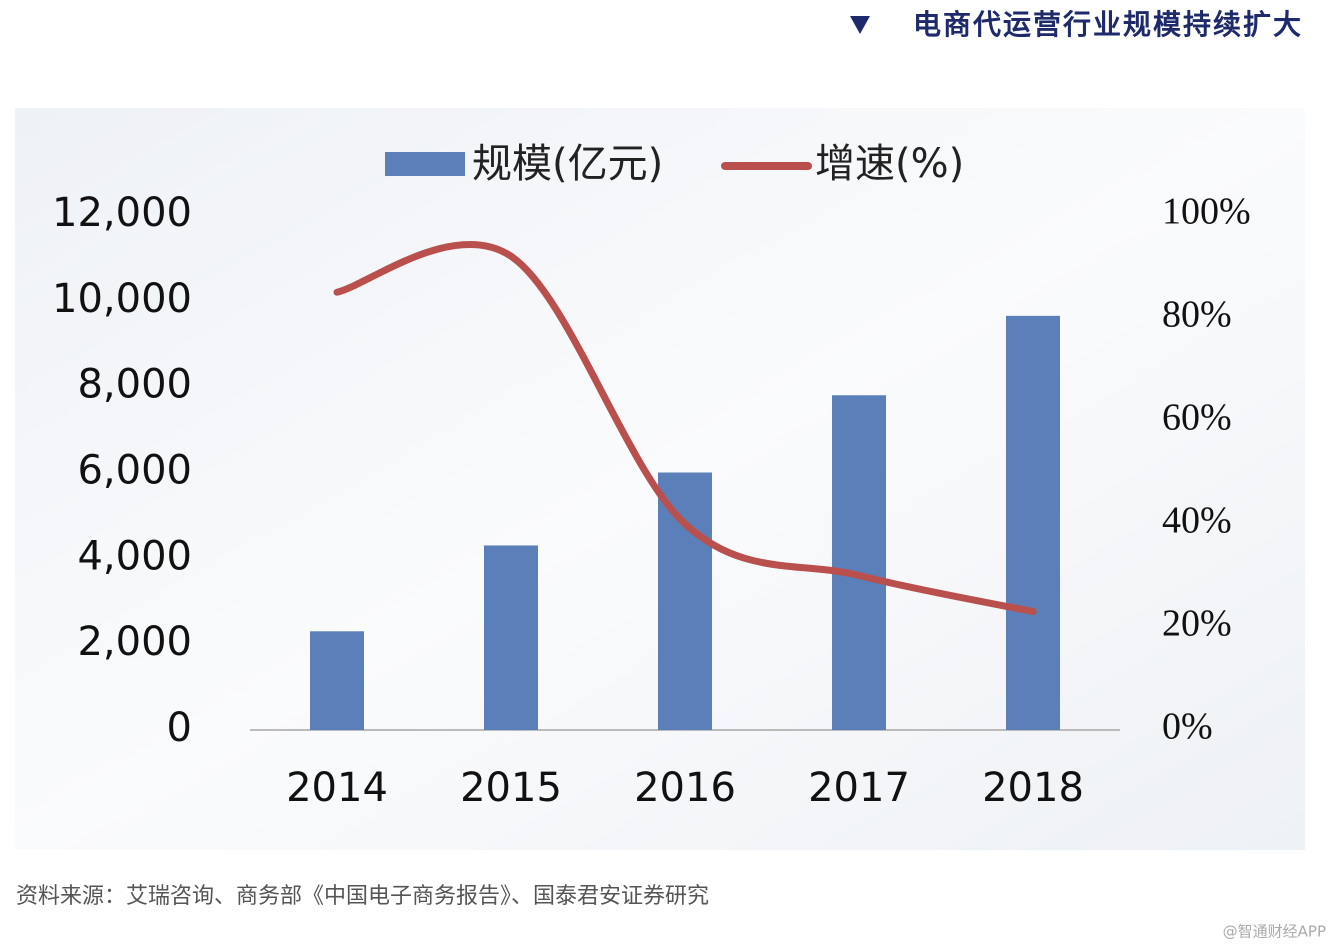 The width and height of the screenshot is (1334, 948). What do you see at coordinates (362, 896) in the screenshot?
I see `source-note: 资料来源：艾瑞咨询、商务部《中国电子商务报告》、国泰君安证券研究` at bounding box center [362, 896].